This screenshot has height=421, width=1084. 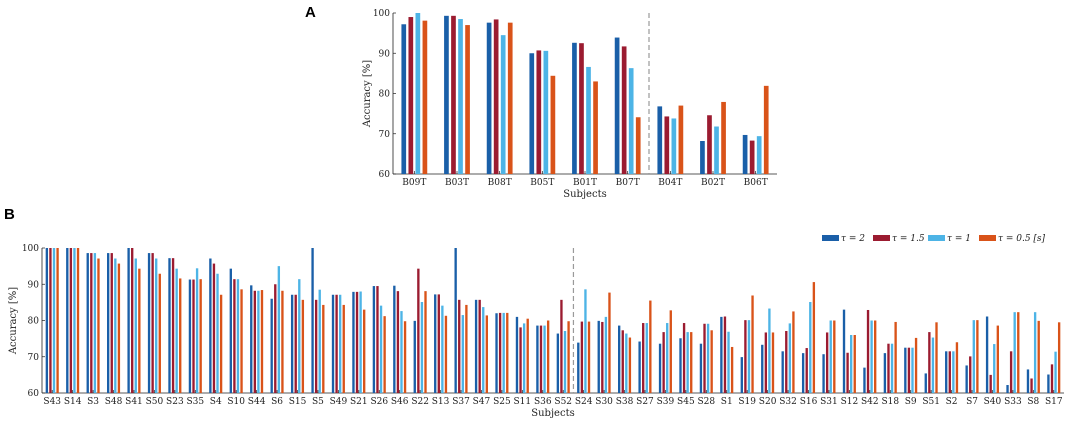 What do you see at coordinates (788, 402) in the screenshot?
I see `x-tick-label-s32: S32` at bounding box center [788, 402].